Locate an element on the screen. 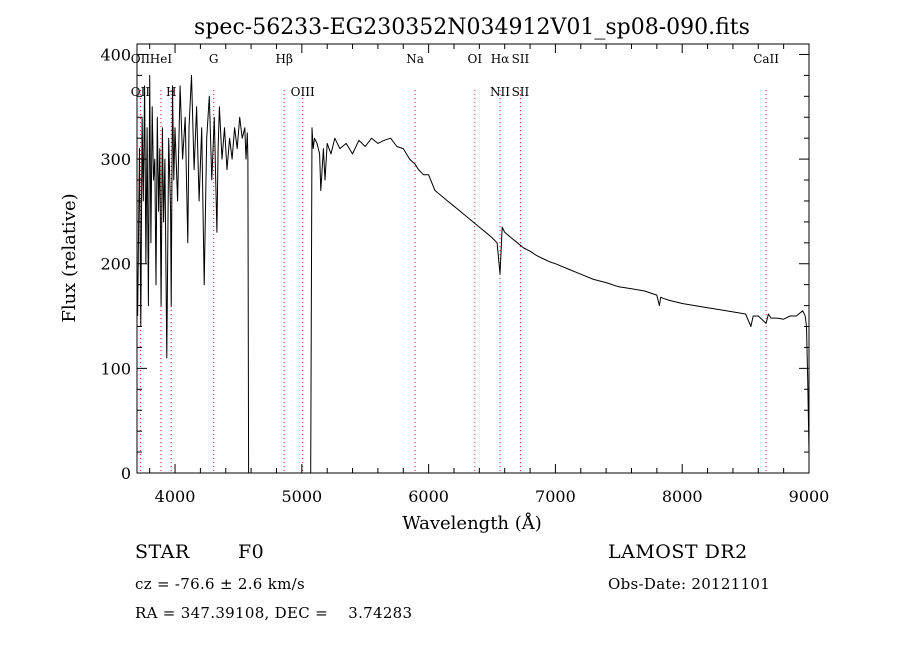 The width and height of the screenshot is (900, 650). line-label-bottom: SII is located at coordinates (521, 92).